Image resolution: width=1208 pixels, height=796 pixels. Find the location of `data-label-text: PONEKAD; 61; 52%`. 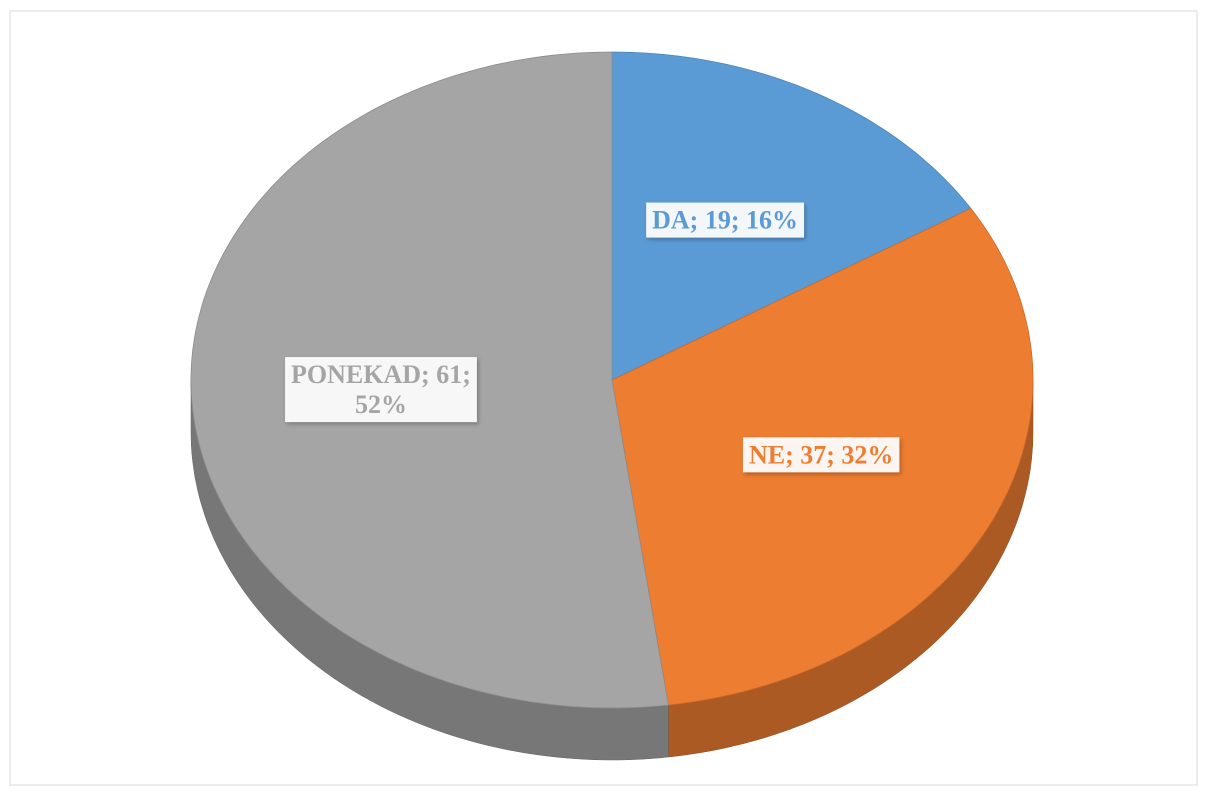

data-label-text: PONEKAD; 61; 52% is located at coordinates (381, 389).